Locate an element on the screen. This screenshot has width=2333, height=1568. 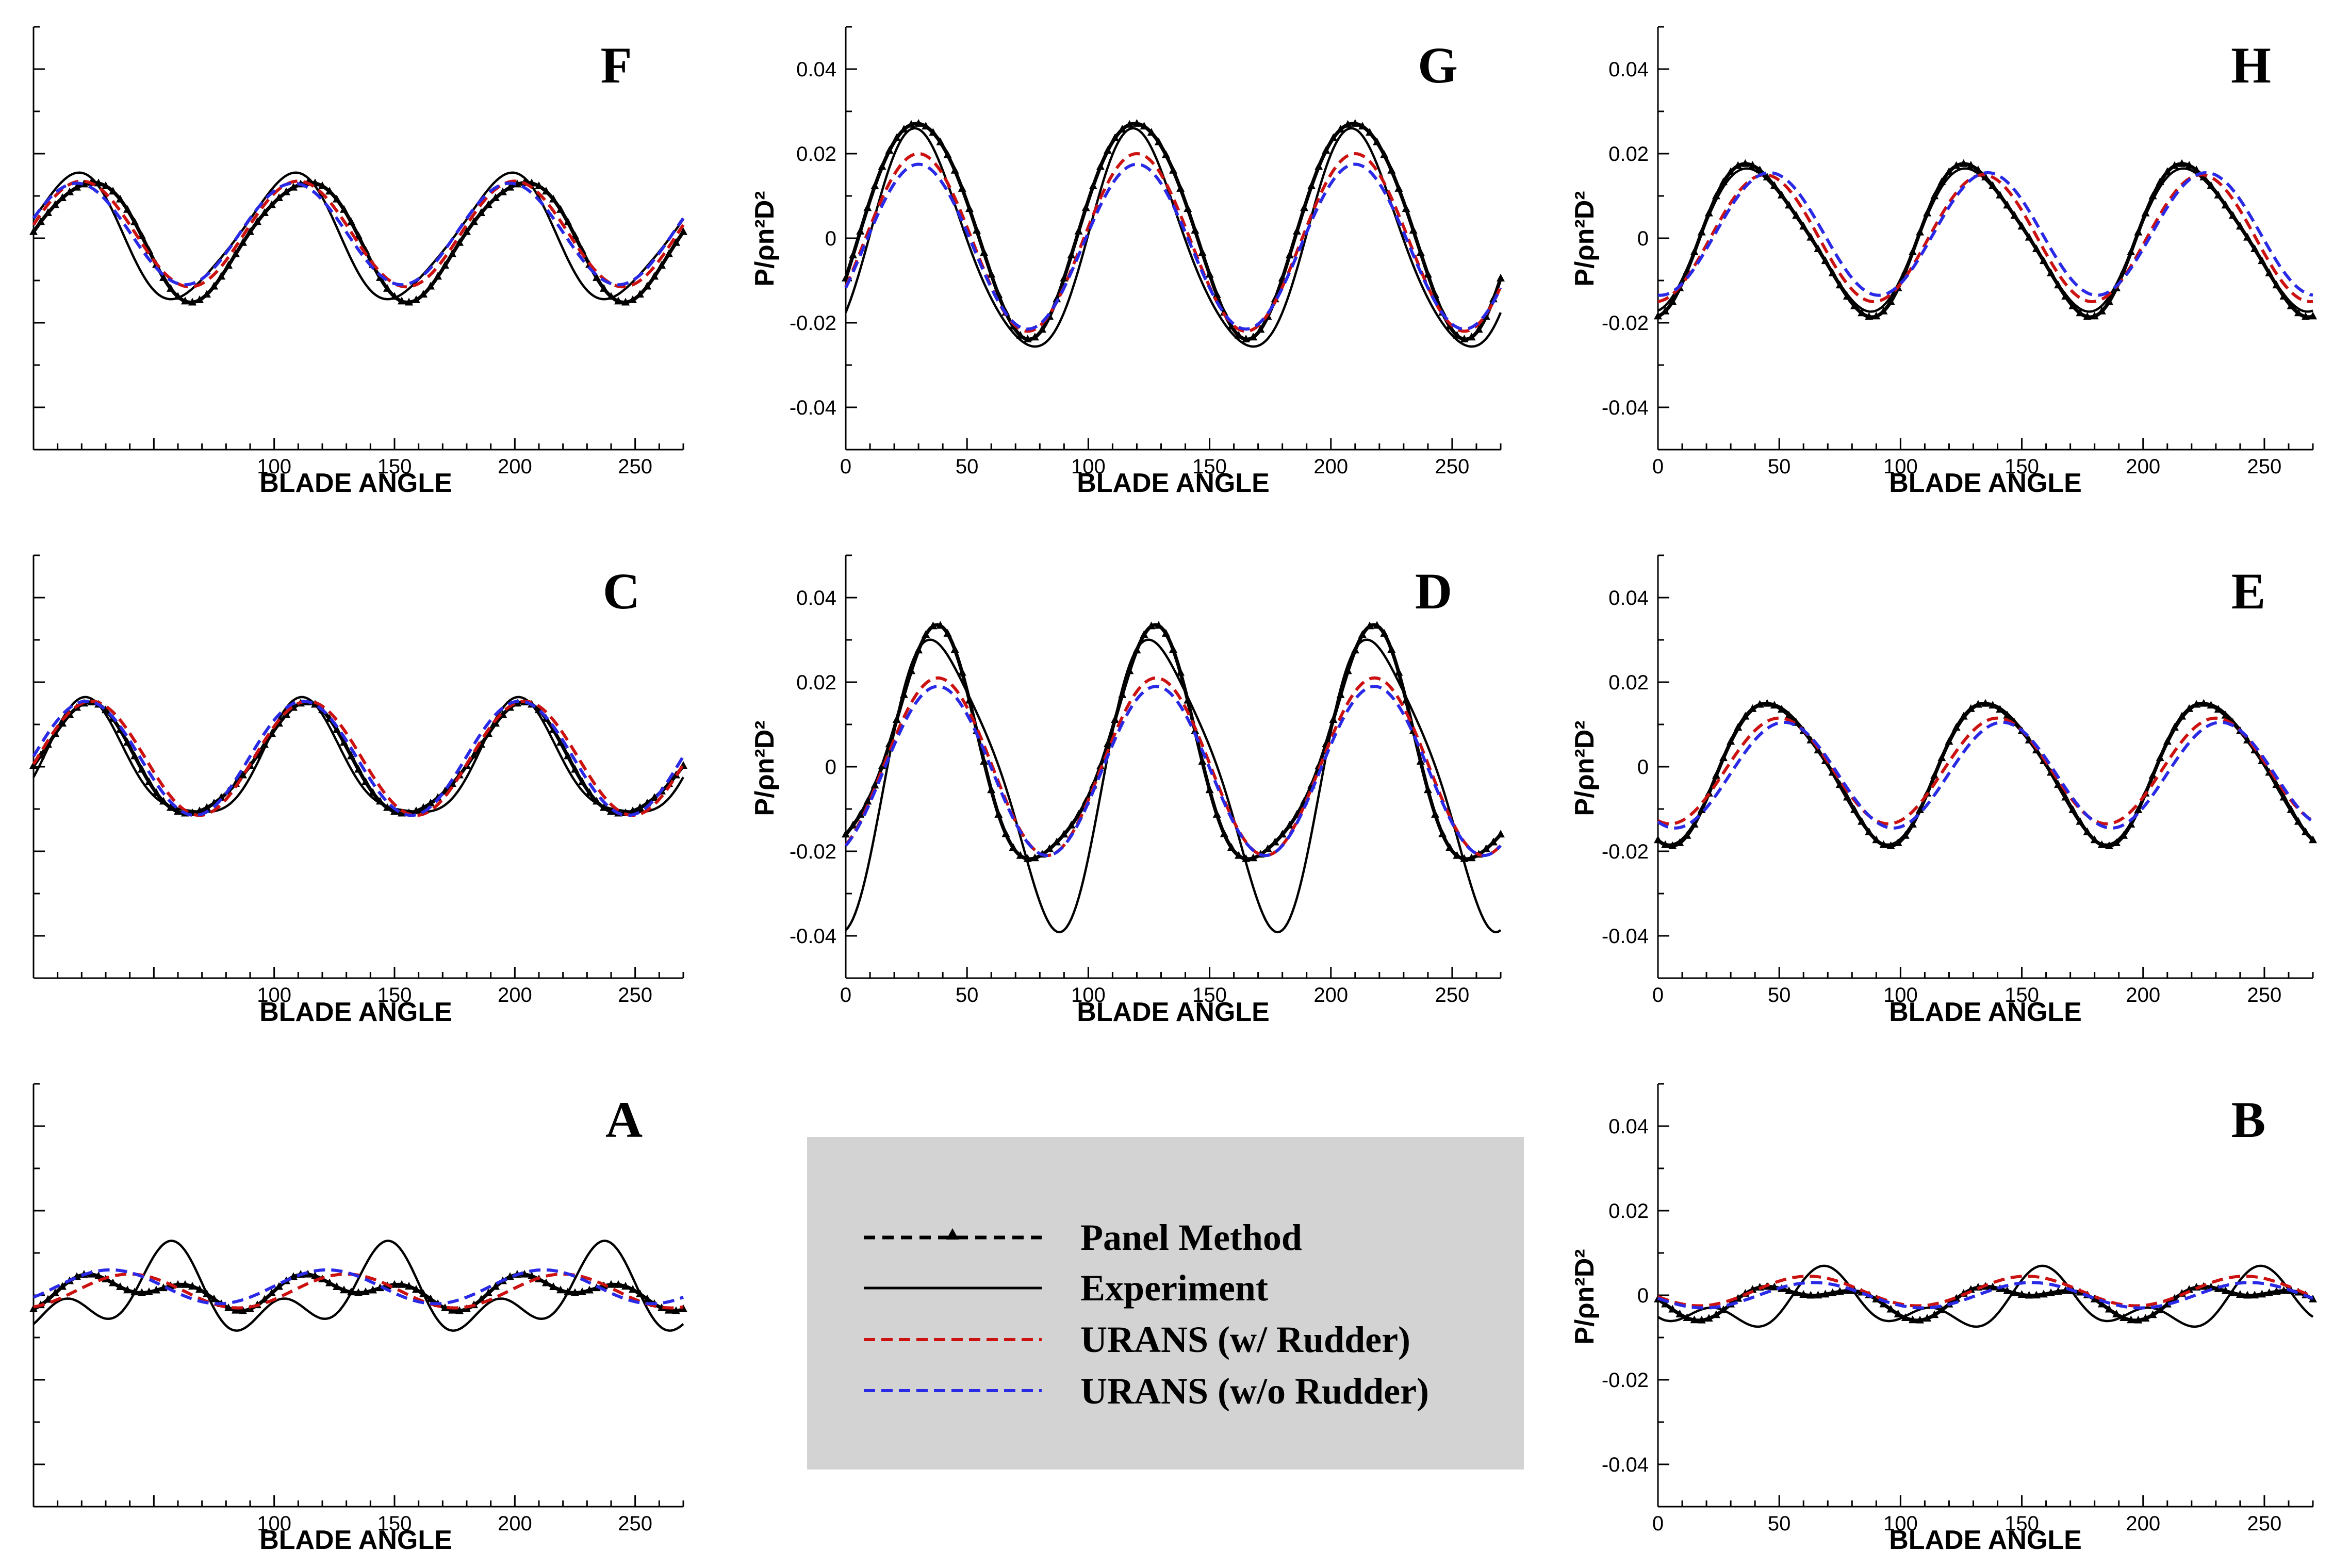
panel-G-y-tick-label: 0.02 is located at coordinates (816, 154).